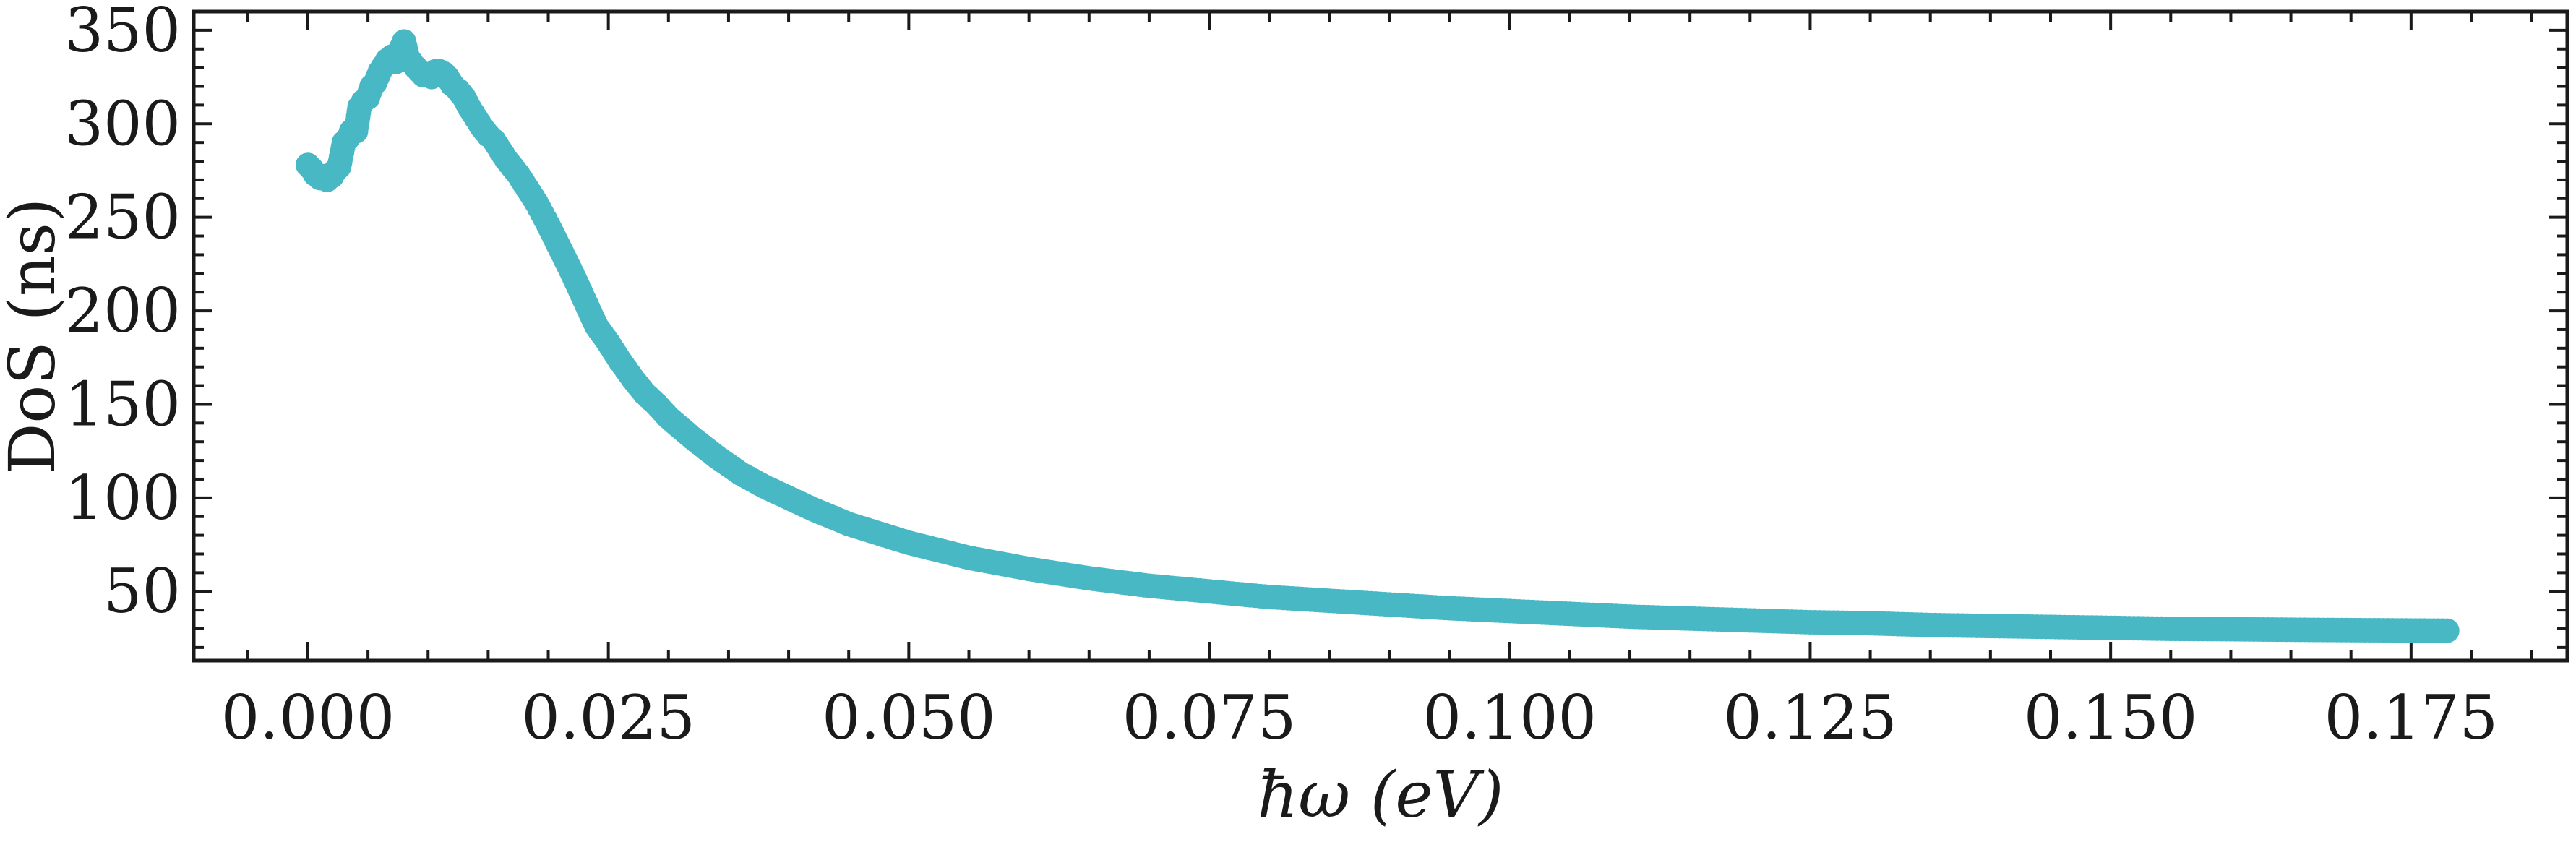  What do you see at coordinates (123, 218) in the screenshot?
I see `y-tick-label: 250` at bounding box center [123, 218].